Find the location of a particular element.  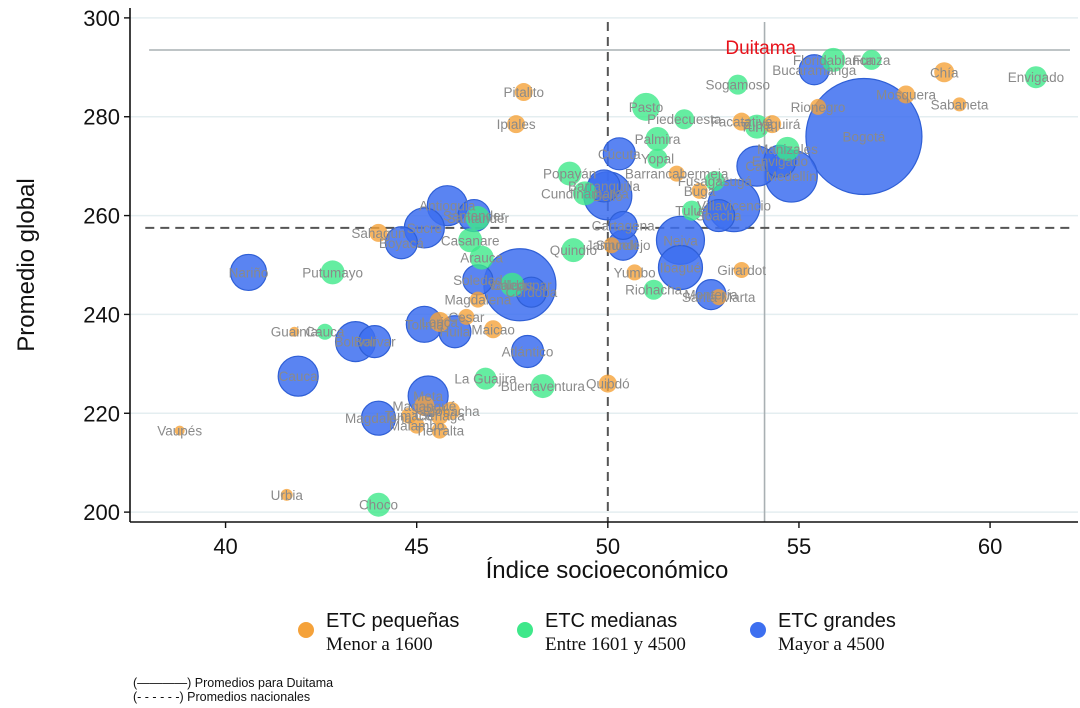

point-label-20: Quibdó is located at coordinates (608, 384).